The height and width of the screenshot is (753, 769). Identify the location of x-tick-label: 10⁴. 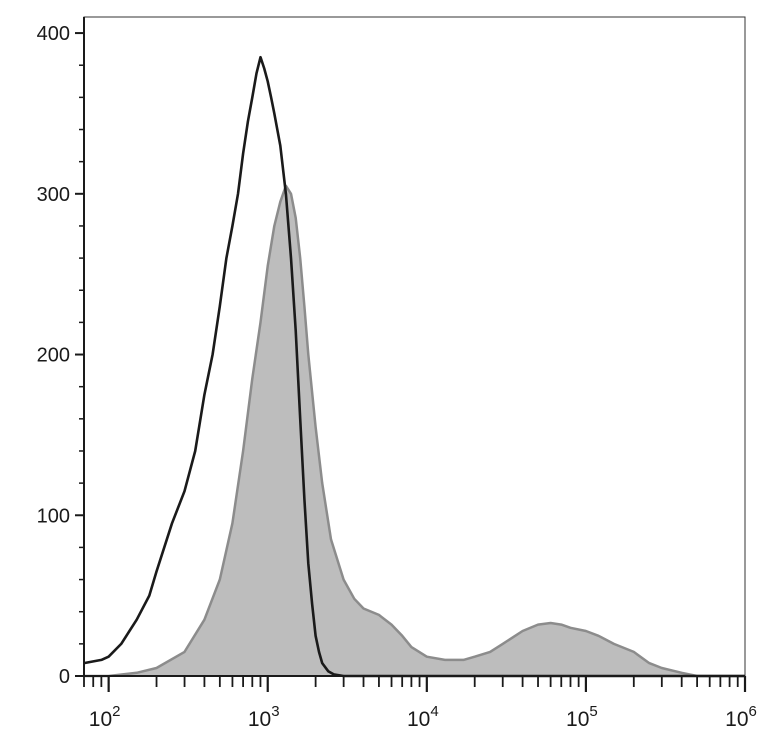
(423, 717).